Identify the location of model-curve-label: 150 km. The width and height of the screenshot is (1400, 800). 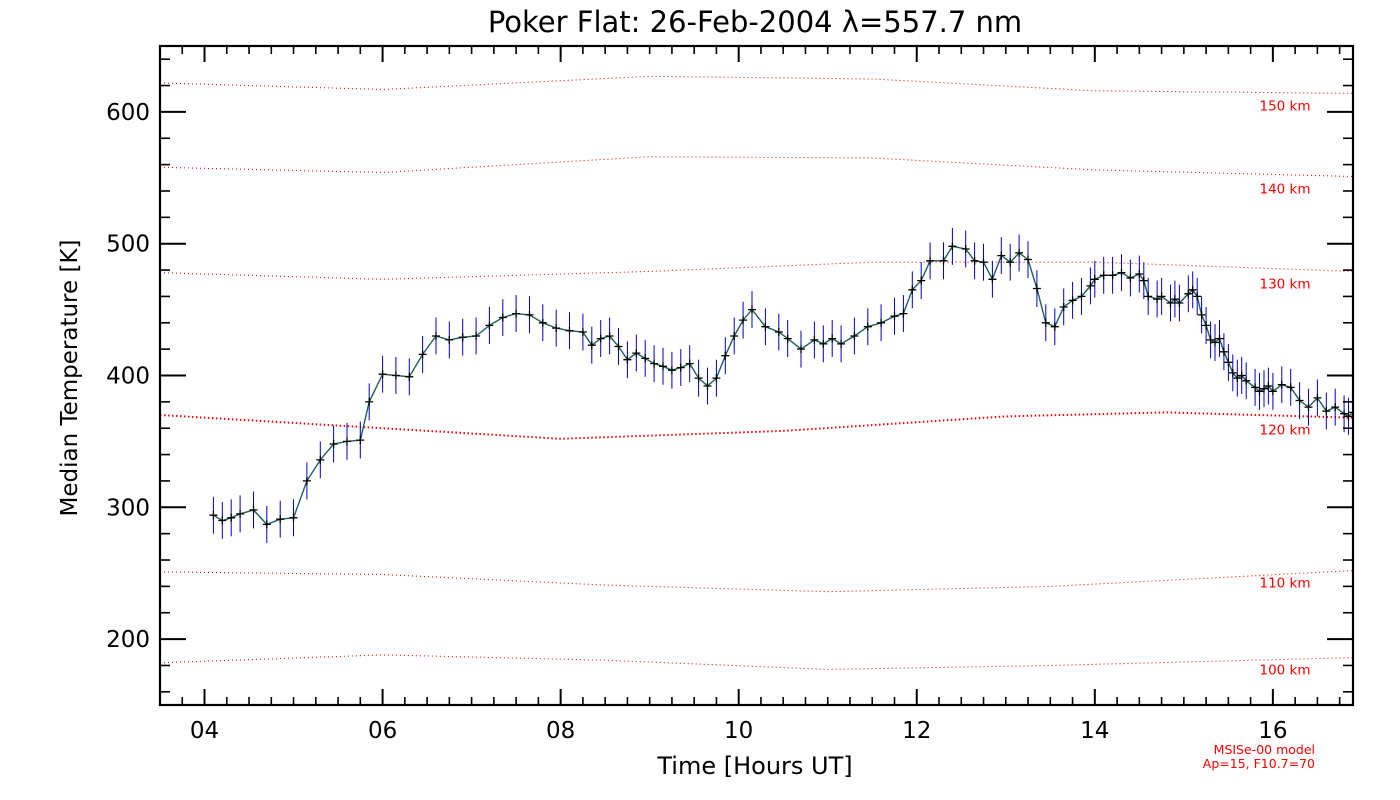
(1284, 106).